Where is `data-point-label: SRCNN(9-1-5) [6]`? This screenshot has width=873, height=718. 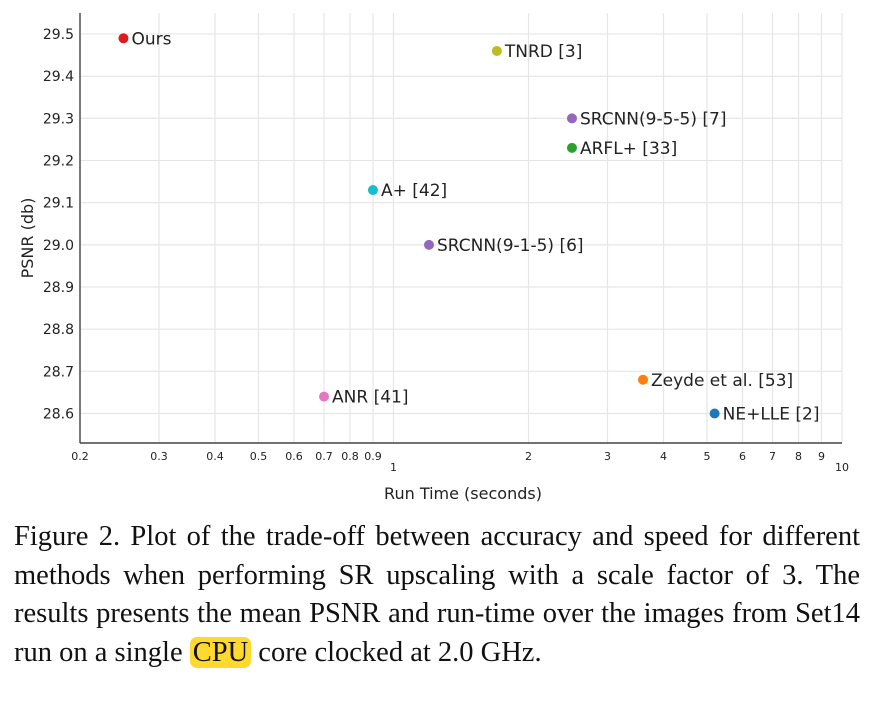
data-point-label: SRCNN(9-1-5) [6] is located at coordinates (510, 246).